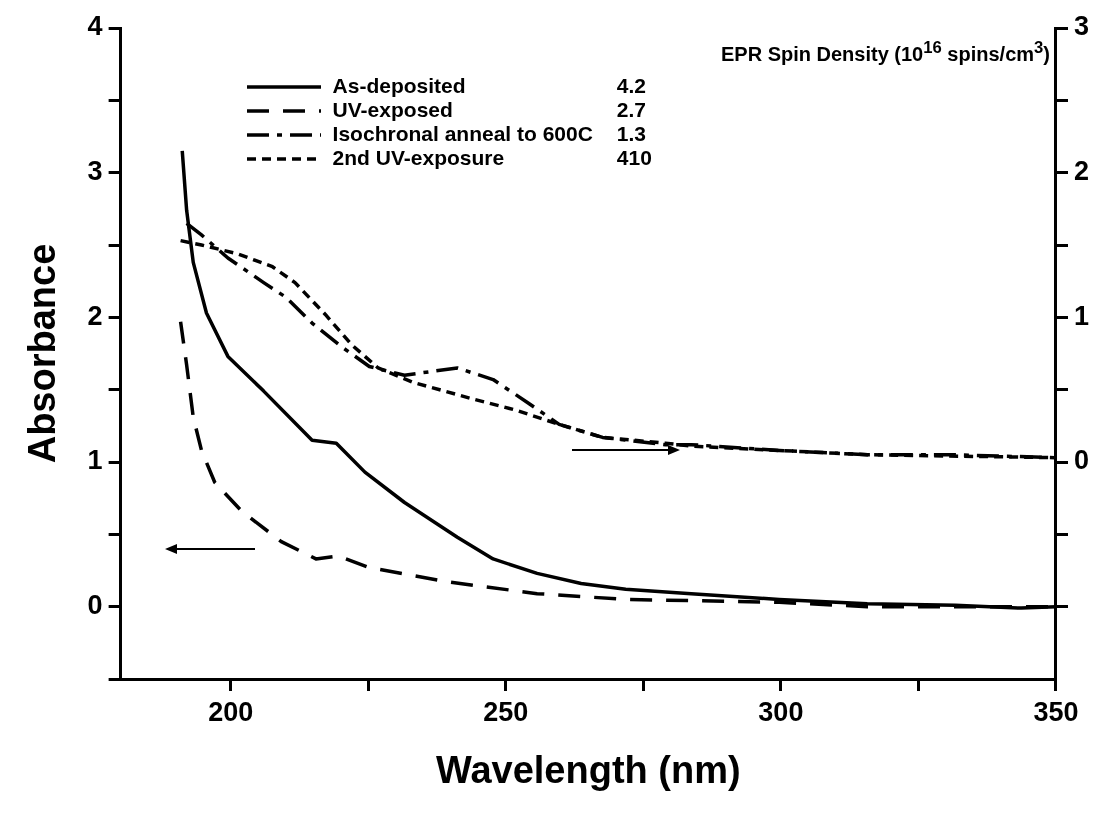 The width and height of the screenshot is (1099, 815). What do you see at coordinates (1081, 26) in the screenshot?
I see `y2-tick-label: 3` at bounding box center [1081, 26].